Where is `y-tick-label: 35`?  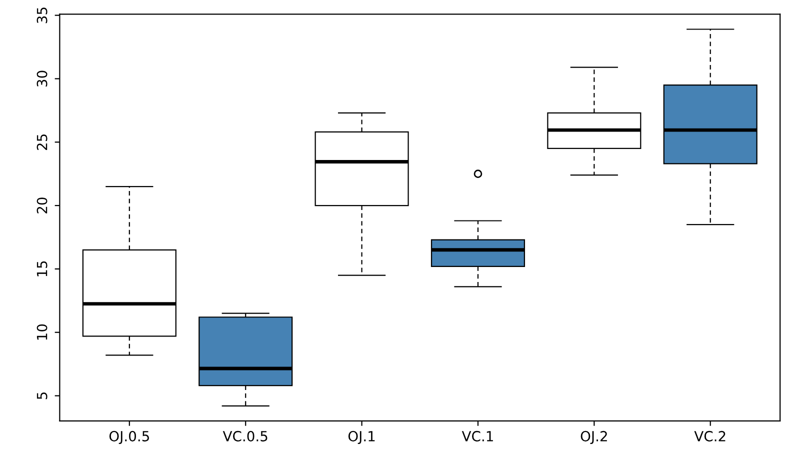 y-tick-label: 35 is located at coordinates (42, 16).